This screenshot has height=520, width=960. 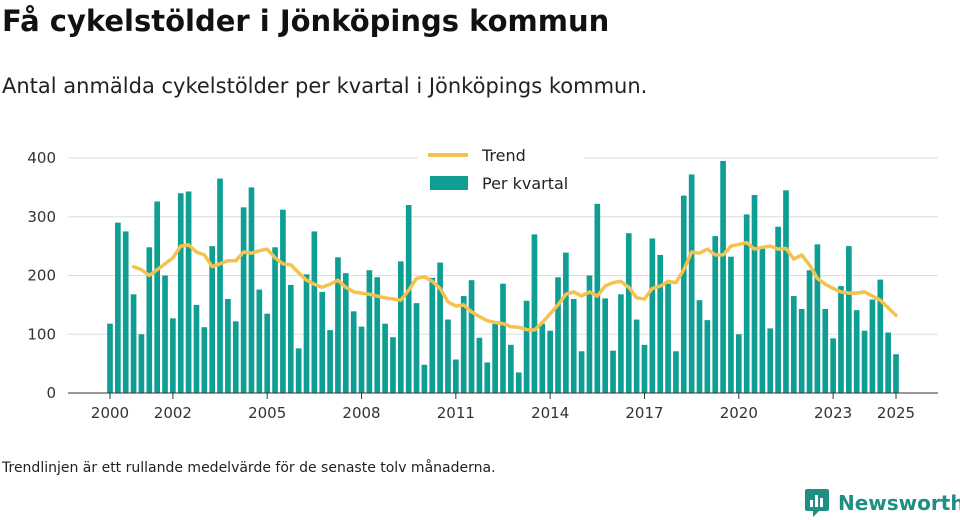 I want to click on y-tick-label: 300, so click(x=41, y=217).